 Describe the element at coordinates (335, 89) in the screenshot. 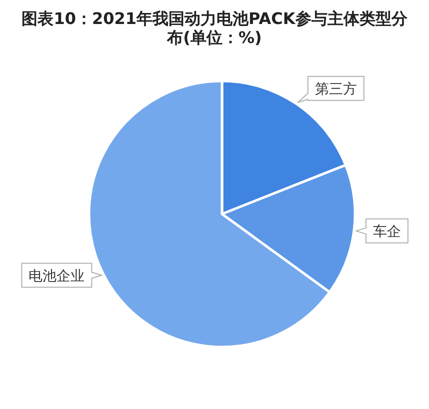

I see `slice-label: 第三方` at that location.